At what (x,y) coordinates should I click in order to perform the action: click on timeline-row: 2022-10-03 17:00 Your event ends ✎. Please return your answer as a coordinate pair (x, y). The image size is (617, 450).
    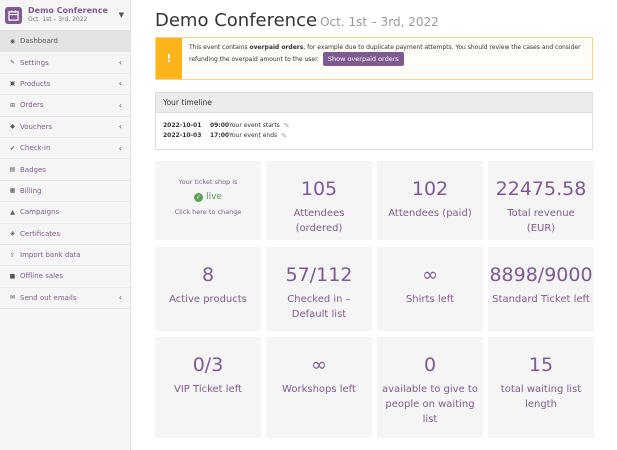
    Looking at the image, I should click on (374, 136).